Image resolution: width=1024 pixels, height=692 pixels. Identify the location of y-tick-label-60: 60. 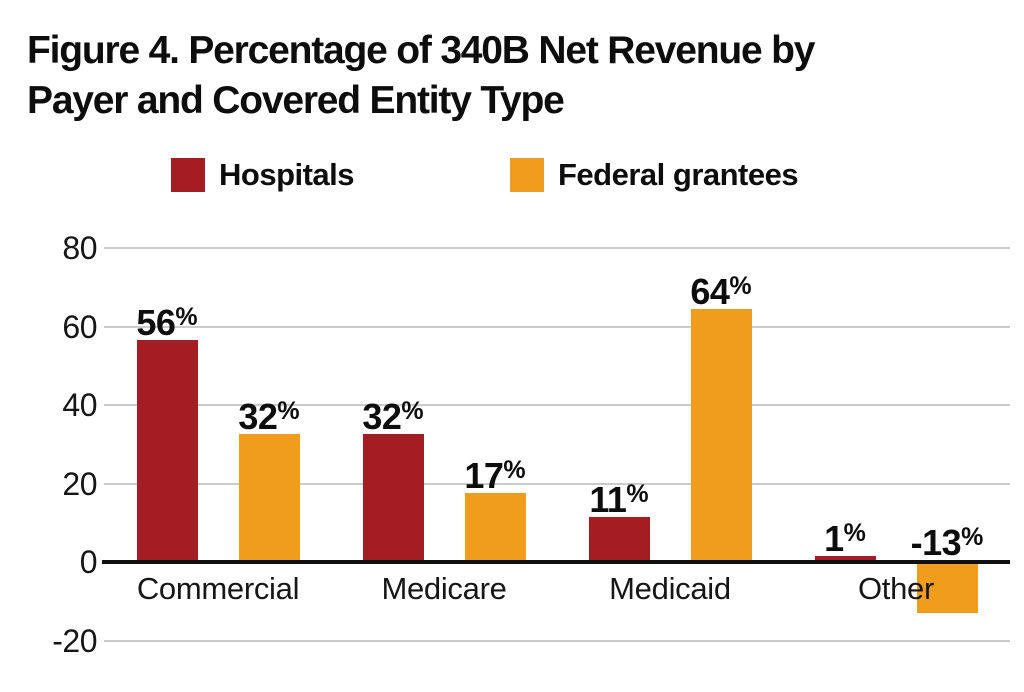
(79, 326).